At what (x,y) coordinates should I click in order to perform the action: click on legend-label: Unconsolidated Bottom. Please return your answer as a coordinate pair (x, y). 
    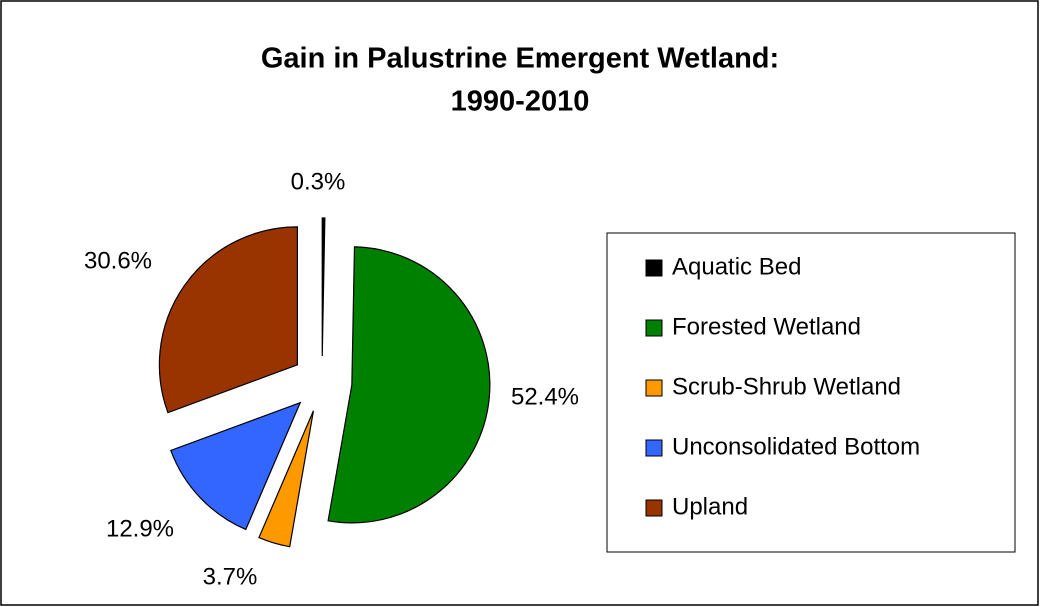
    Looking at the image, I should click on (796, 446).